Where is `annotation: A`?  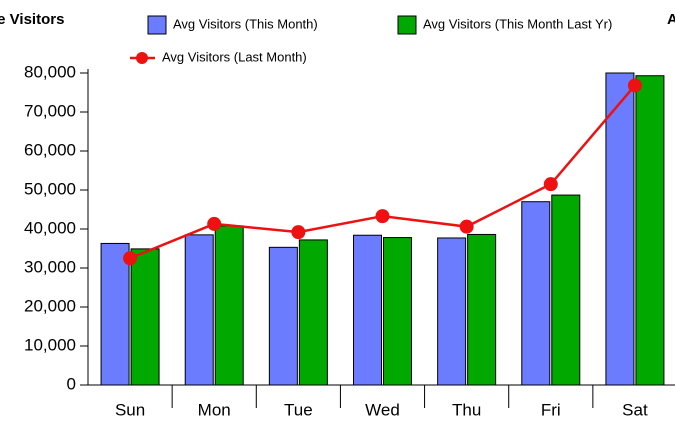 annotation: A is located at coordinates (671, 19).